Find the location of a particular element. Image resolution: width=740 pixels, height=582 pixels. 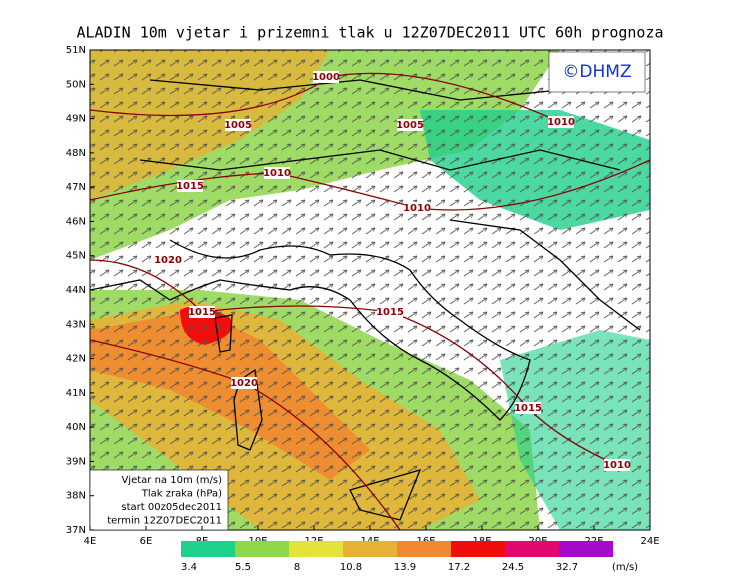

info-box is located at coordinates (159, 500).